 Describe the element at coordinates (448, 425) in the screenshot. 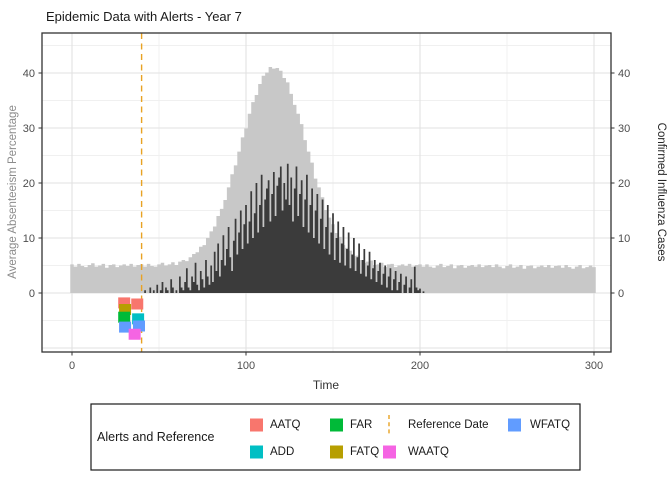

I see `legend-label-reference-date: Reference Date` at that location.